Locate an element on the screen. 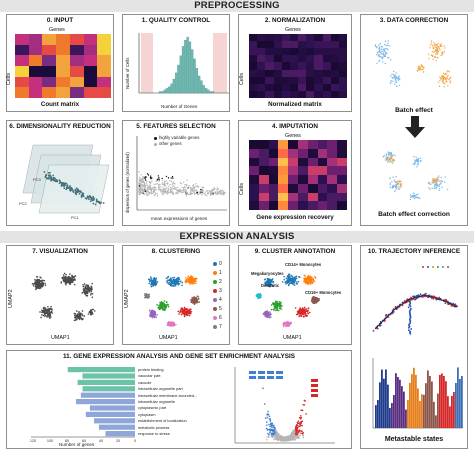 The height and width of the screenshot is (451, 474). gsea-tick-label: 20 is located at coordinates (118, 441).